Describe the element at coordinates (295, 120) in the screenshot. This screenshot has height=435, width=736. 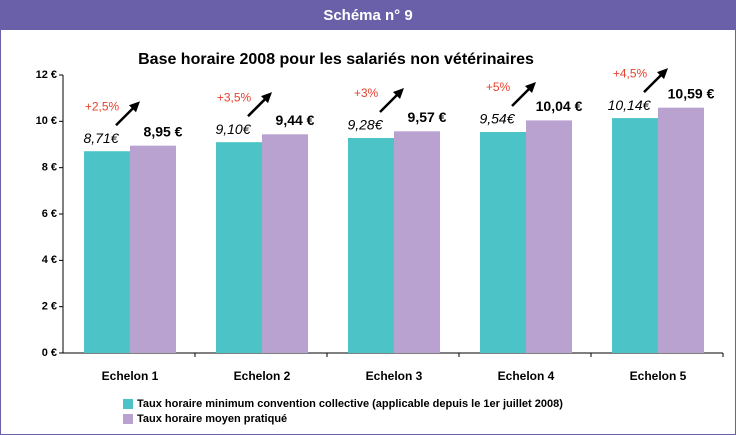
I see `value-label: 9,44 €` at that location.